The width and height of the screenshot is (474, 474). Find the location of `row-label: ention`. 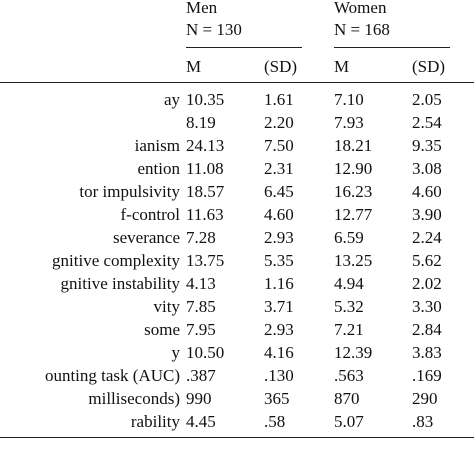

row-label: ention is located at coordinates (159, 168).